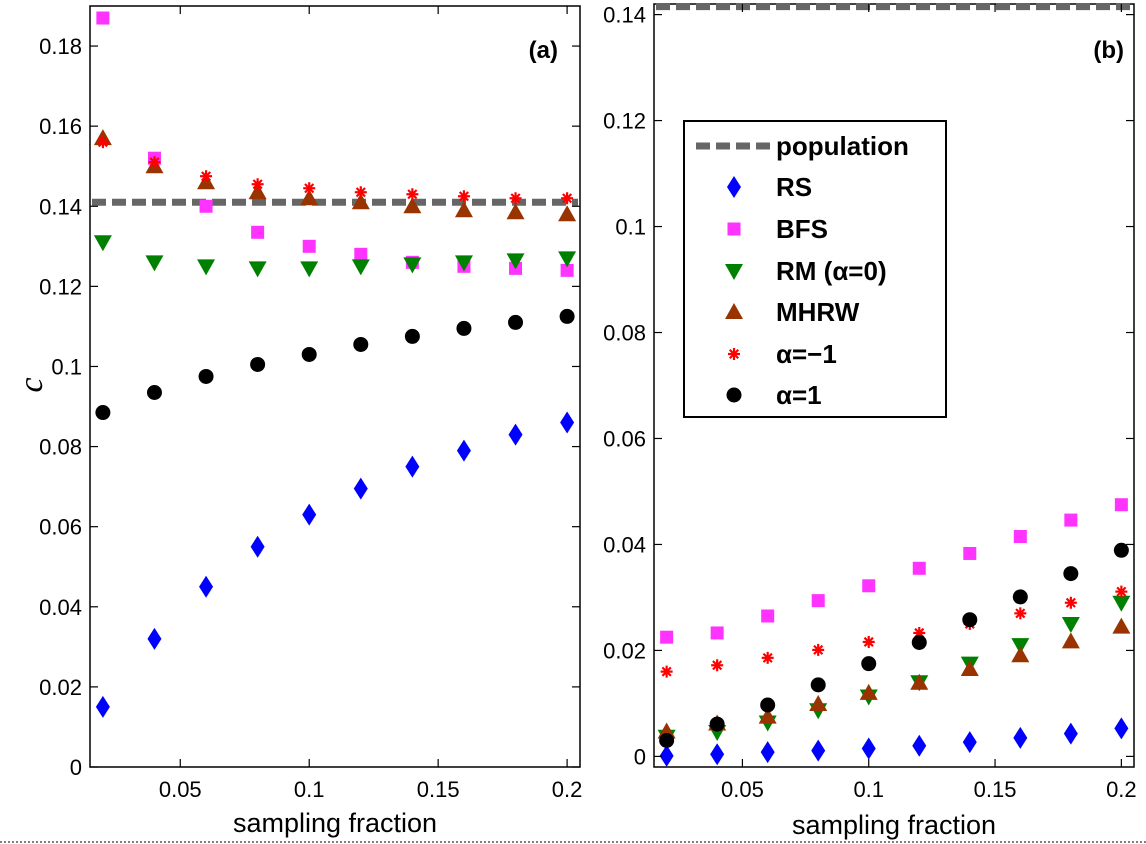 Image resolution: width=1146 pixels, height=844 pixels. I want to click on panel-b-ytick-label: 0.02, so click(624, 650).